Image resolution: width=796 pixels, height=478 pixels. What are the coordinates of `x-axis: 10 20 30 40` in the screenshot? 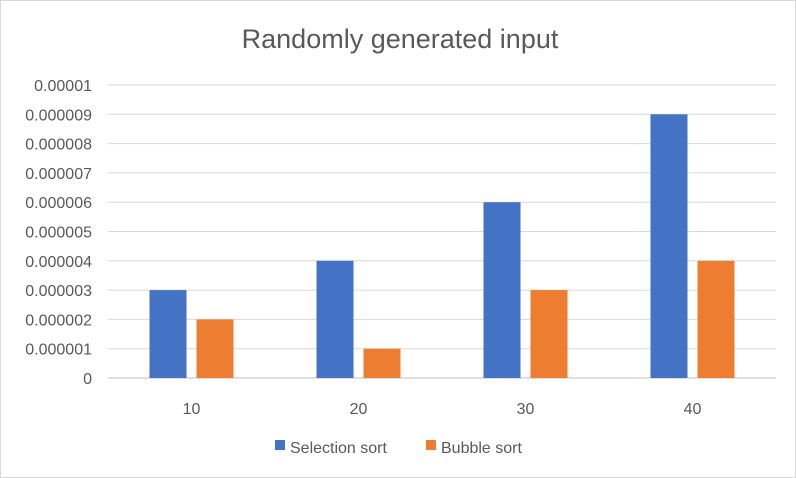 It's located at (442, 409).